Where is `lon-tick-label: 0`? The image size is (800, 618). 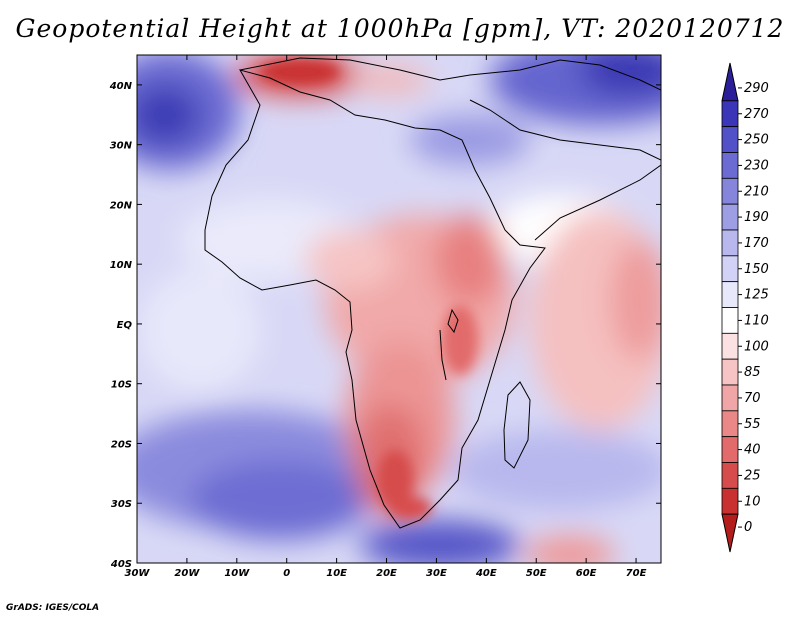
lon-tick-label: 0 is located at coordinates (286, 573).